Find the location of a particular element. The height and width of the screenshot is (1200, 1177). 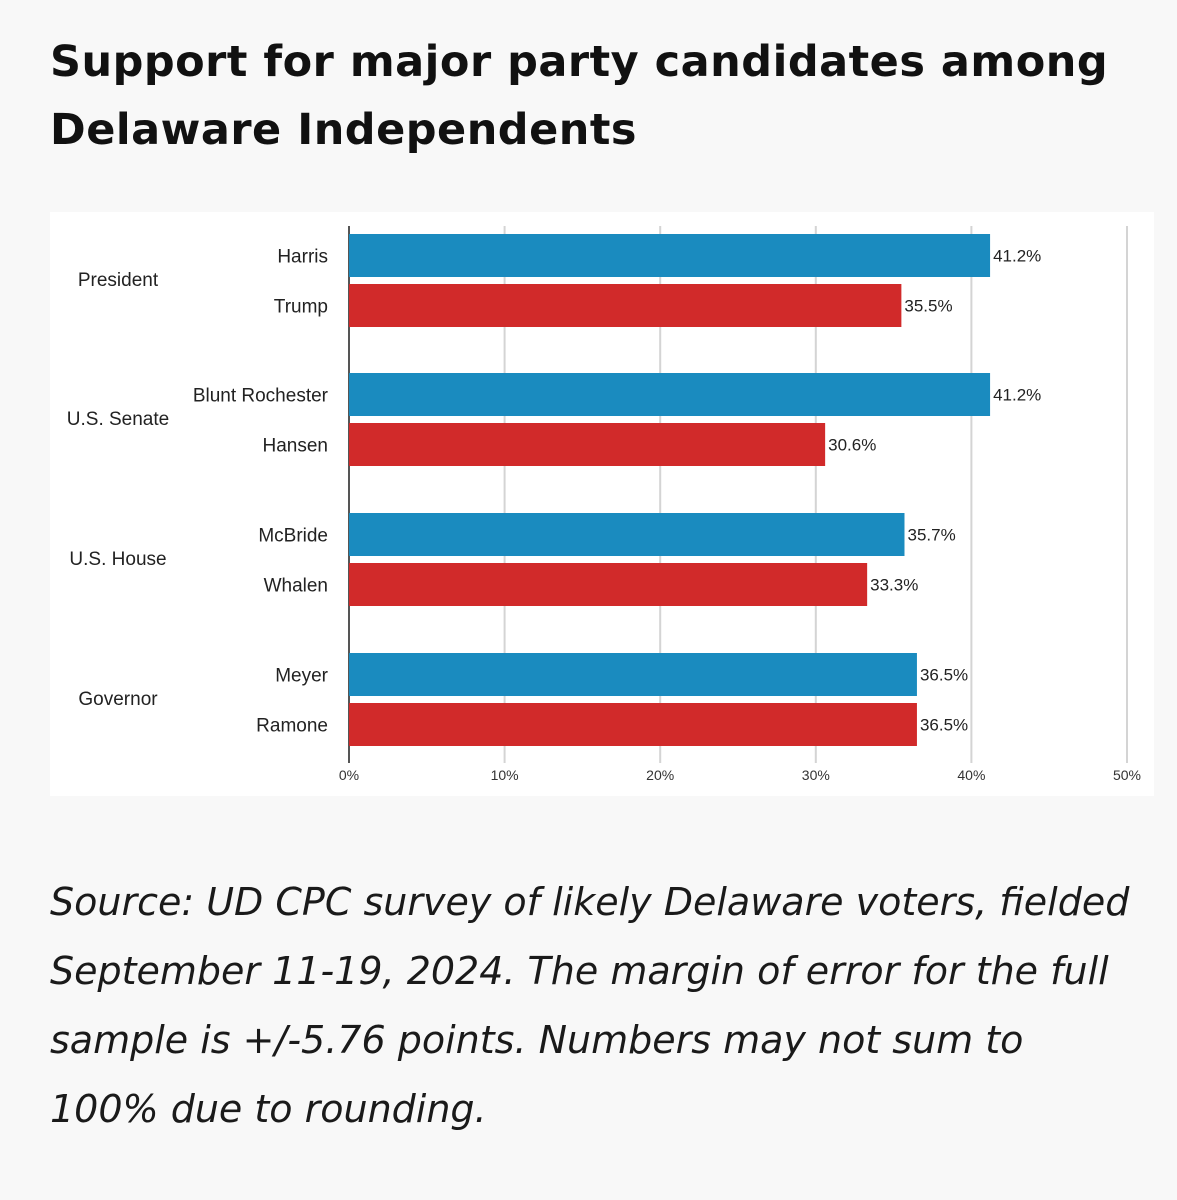

data-label: 35.7% is located at coordinates (931, 535).